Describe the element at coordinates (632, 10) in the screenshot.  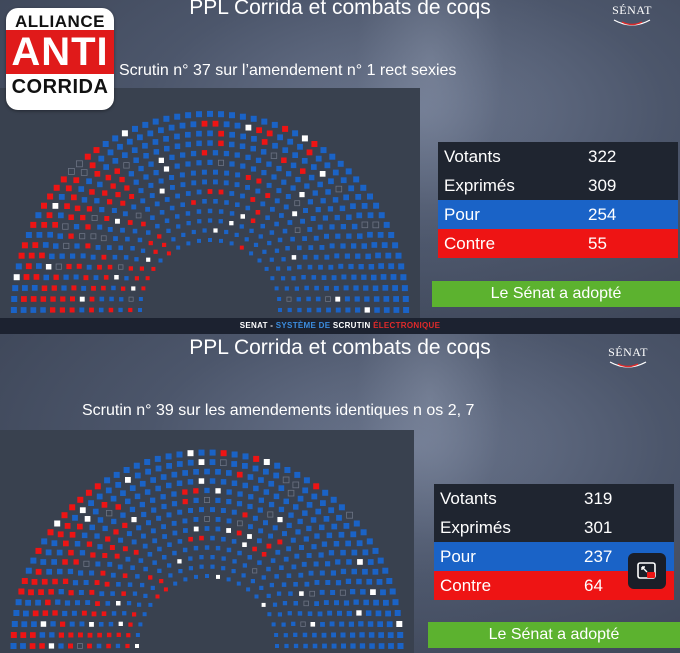
I see `senat-logo-text: SÉNAT` at that location.